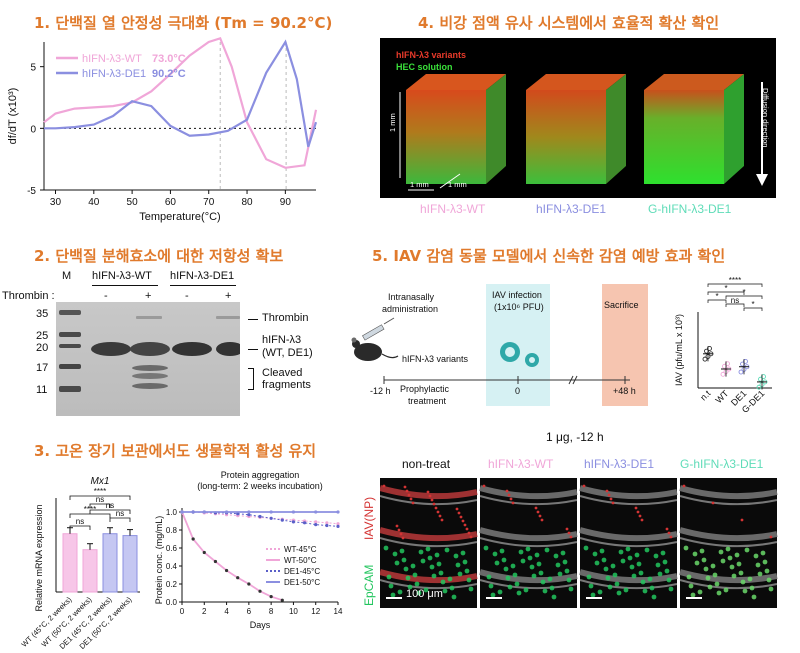 The width and height of the screenshot is (800, 653). Describe the element at coordinates (179, 217) in the screenshot. I see `x-axis-label: Temperature(°C)` at that location.